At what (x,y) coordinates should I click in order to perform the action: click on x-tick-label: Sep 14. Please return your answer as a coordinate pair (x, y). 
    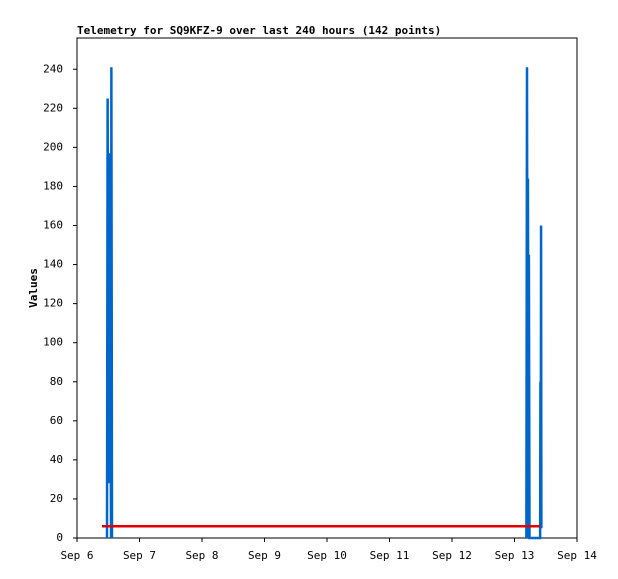
    Looking at the image, I should click on (577, 555).